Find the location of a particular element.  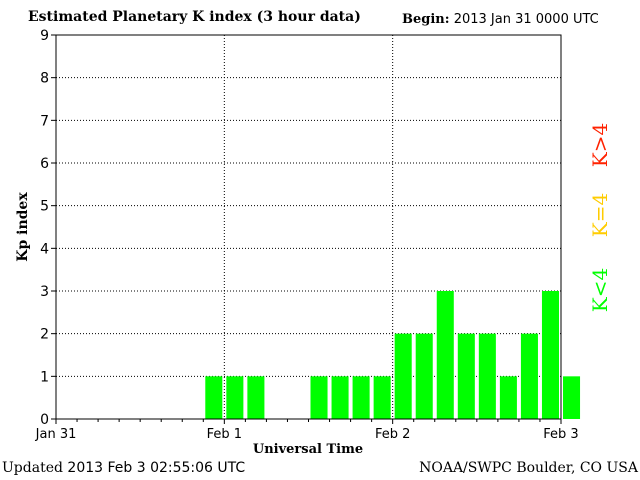

y-tick-label: 7 is located at coordinates (44, 121).